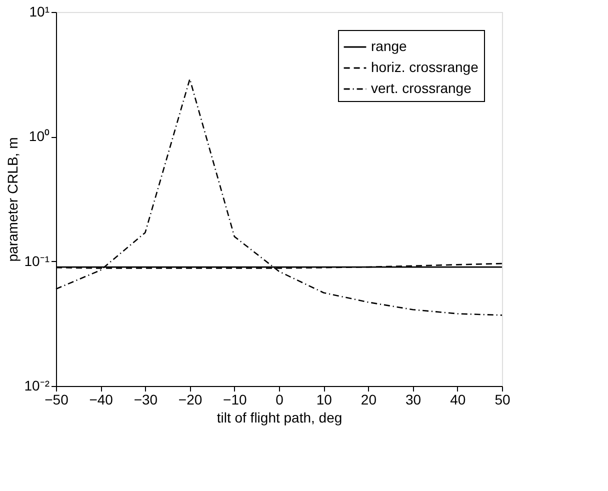 The image size is (608, 491). Describe the element at coordinates (101, 400) in the screenshot. I see `x-tick-label: −40` at that location.